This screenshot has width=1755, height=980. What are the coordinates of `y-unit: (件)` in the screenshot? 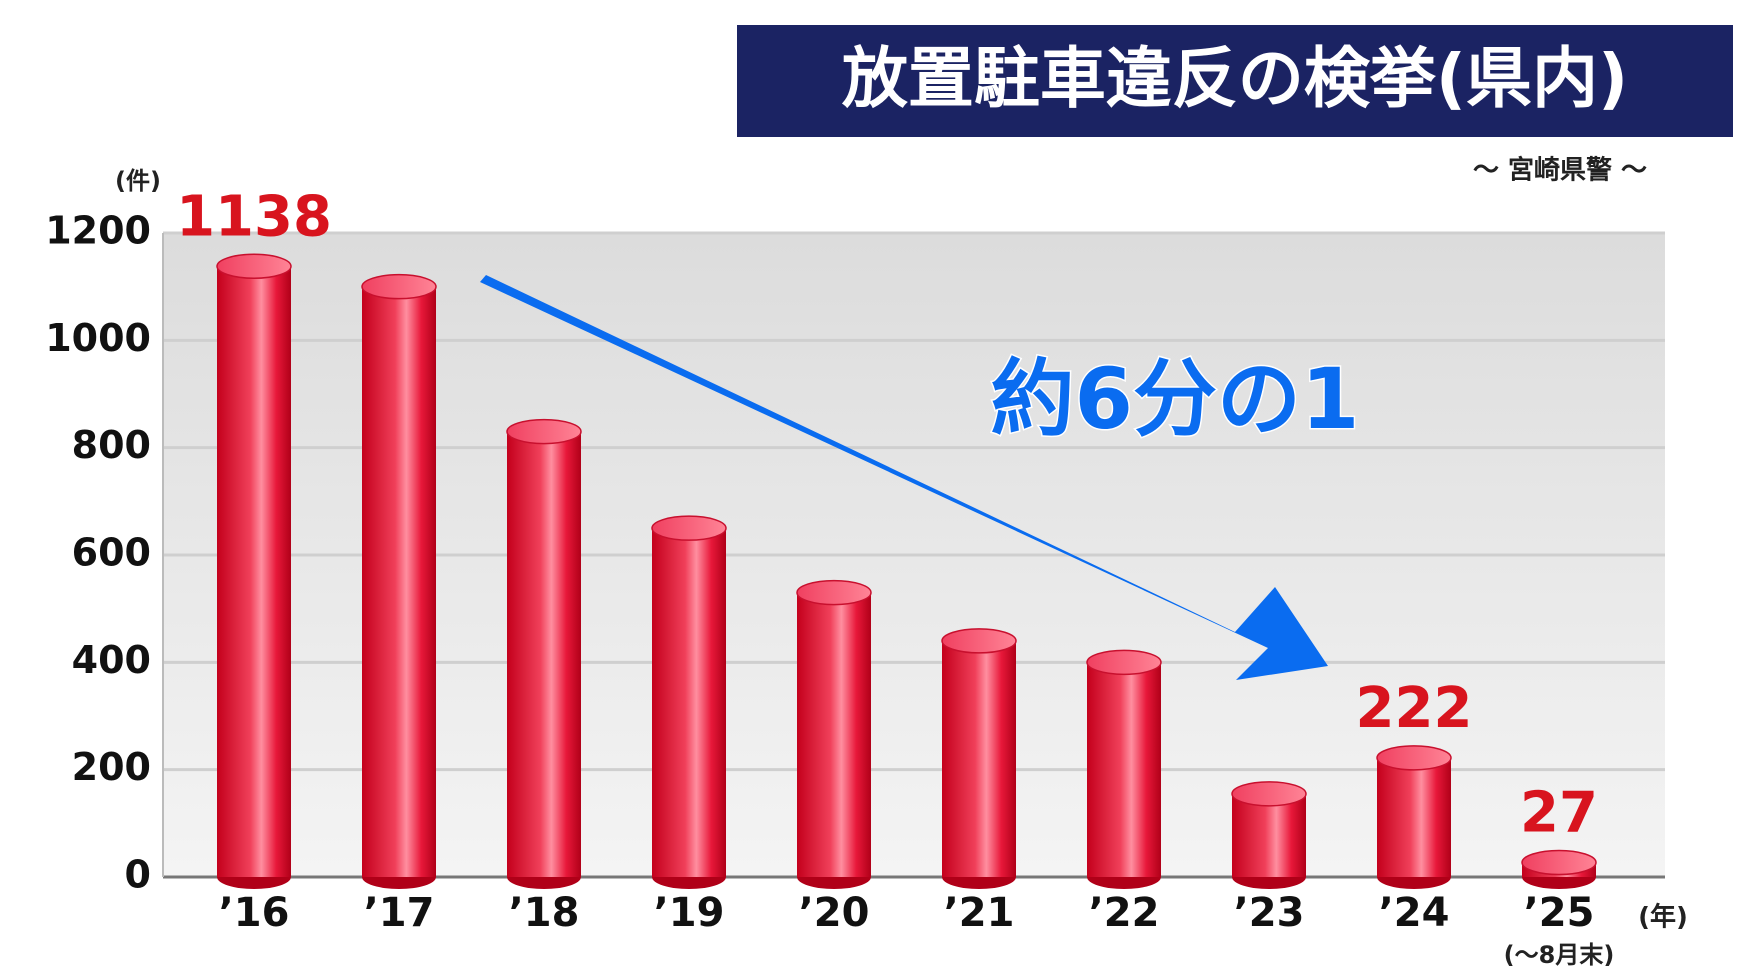 It's located at (138, 181).